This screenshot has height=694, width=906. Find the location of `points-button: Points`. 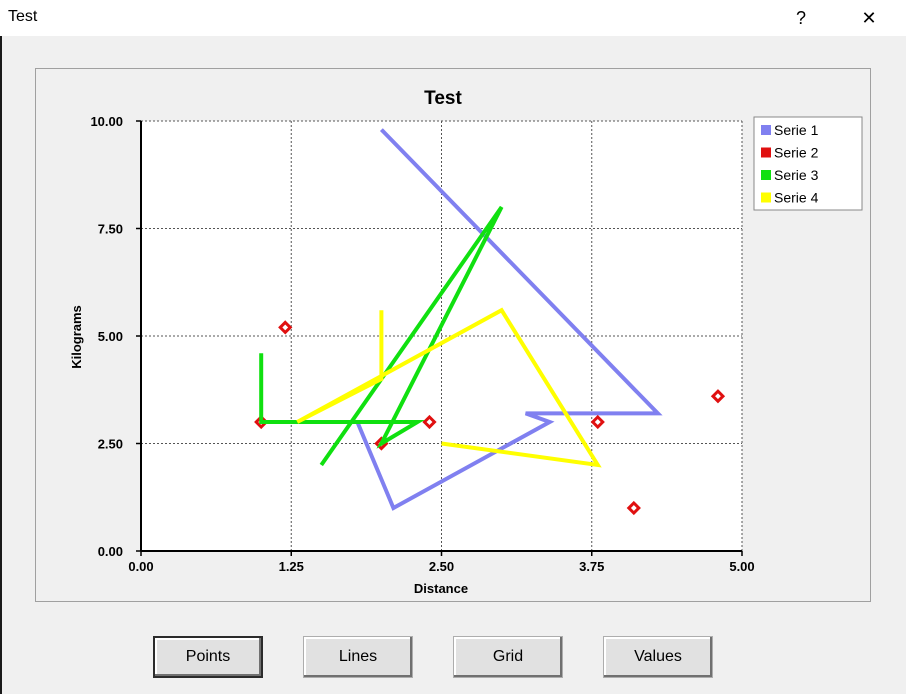

points-button: Points is located at coordinates (208, 657).